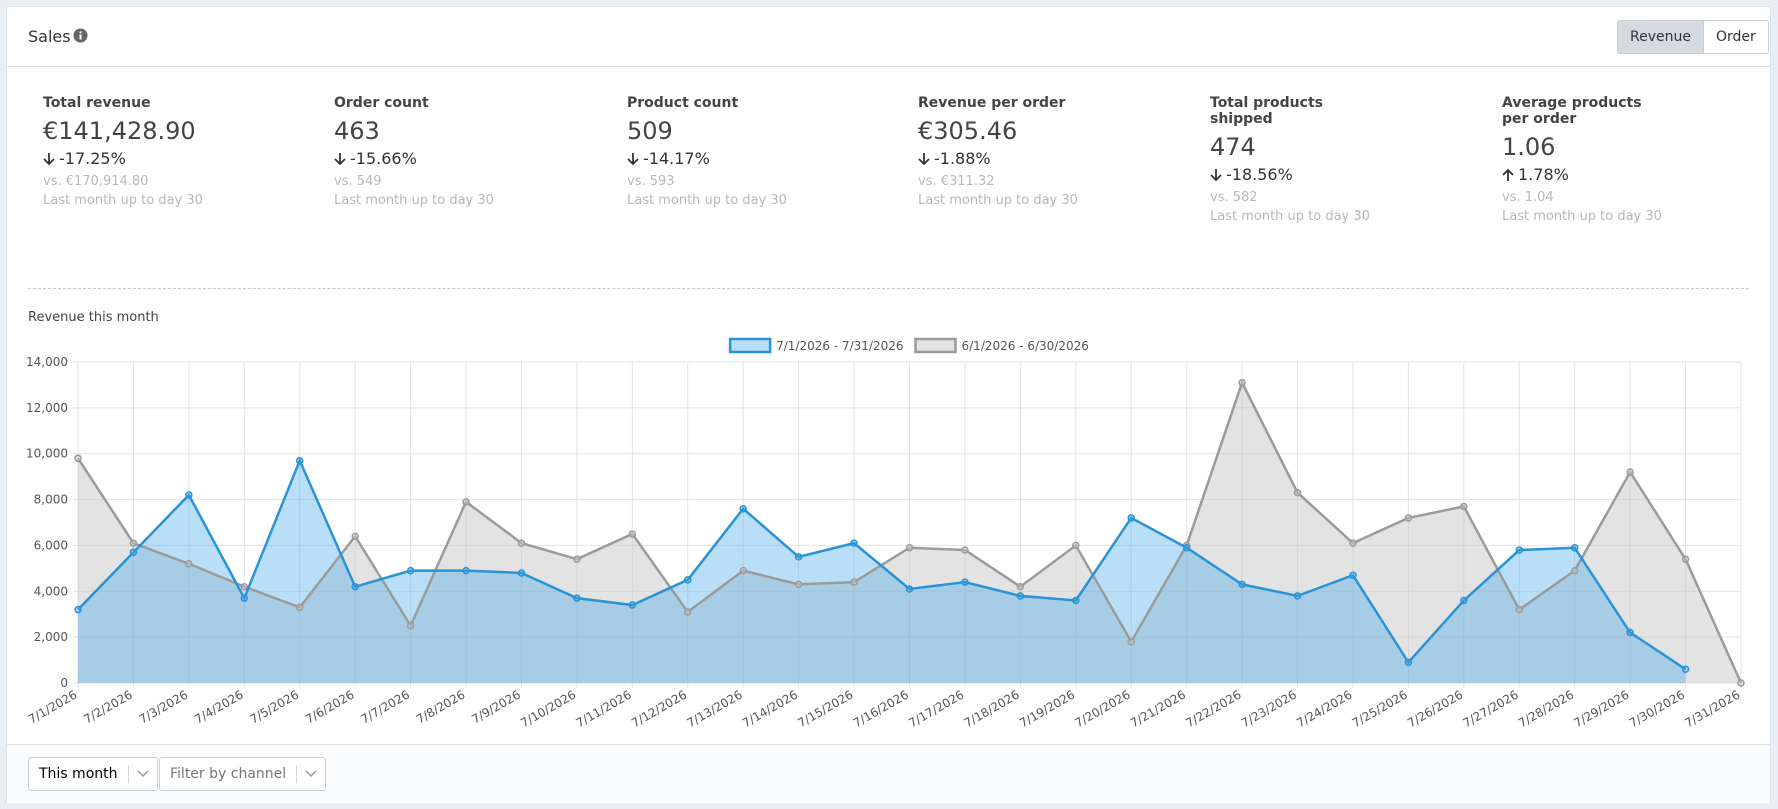 The width and height of the screenshot is (1778, 809). What do you see at coordinates (47, 454) in the screenshot?
I see `y-tick-label: 10,000` at bounding box center [47, 454].